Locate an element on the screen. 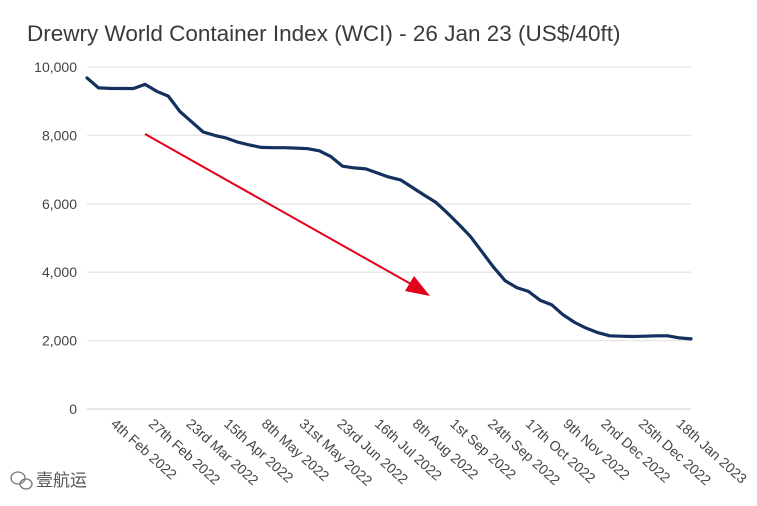 This screenshot has height=506, width=757. wechat-icon is located at coordinates (21, 480).